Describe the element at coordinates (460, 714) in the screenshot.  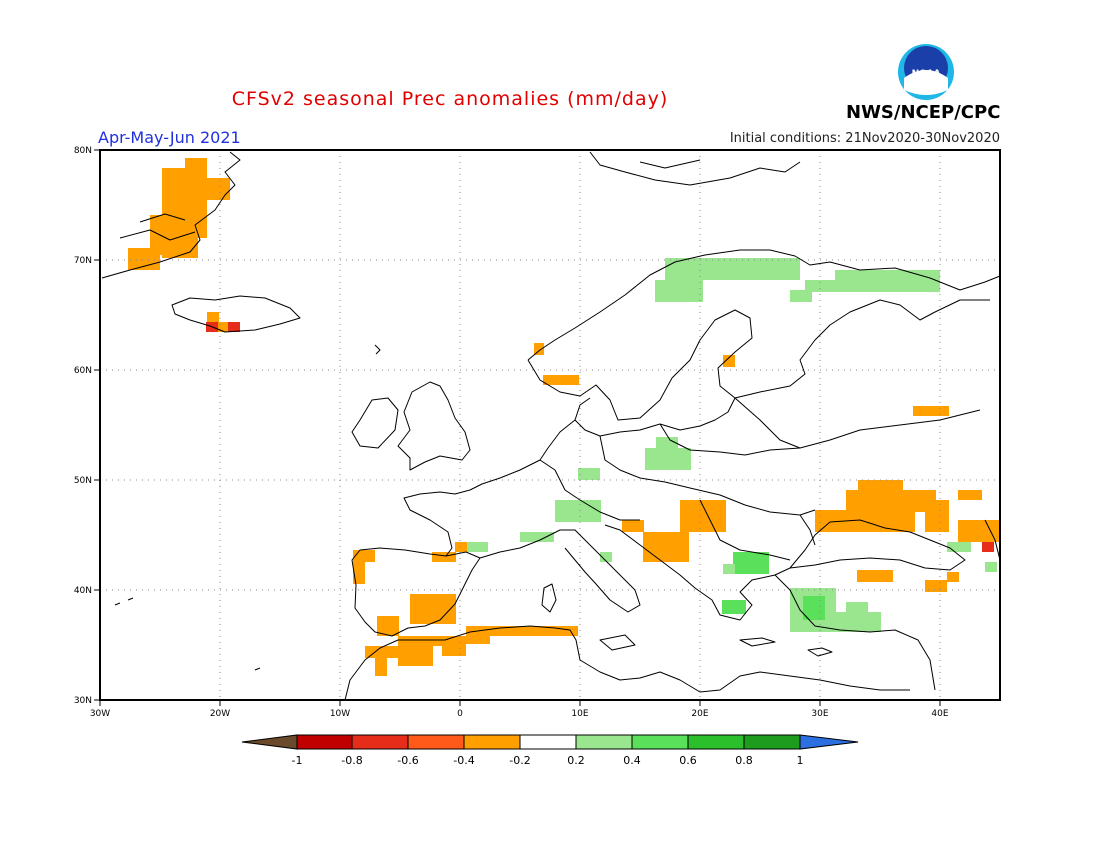
I see `lon-tick-0: 0` at that location.